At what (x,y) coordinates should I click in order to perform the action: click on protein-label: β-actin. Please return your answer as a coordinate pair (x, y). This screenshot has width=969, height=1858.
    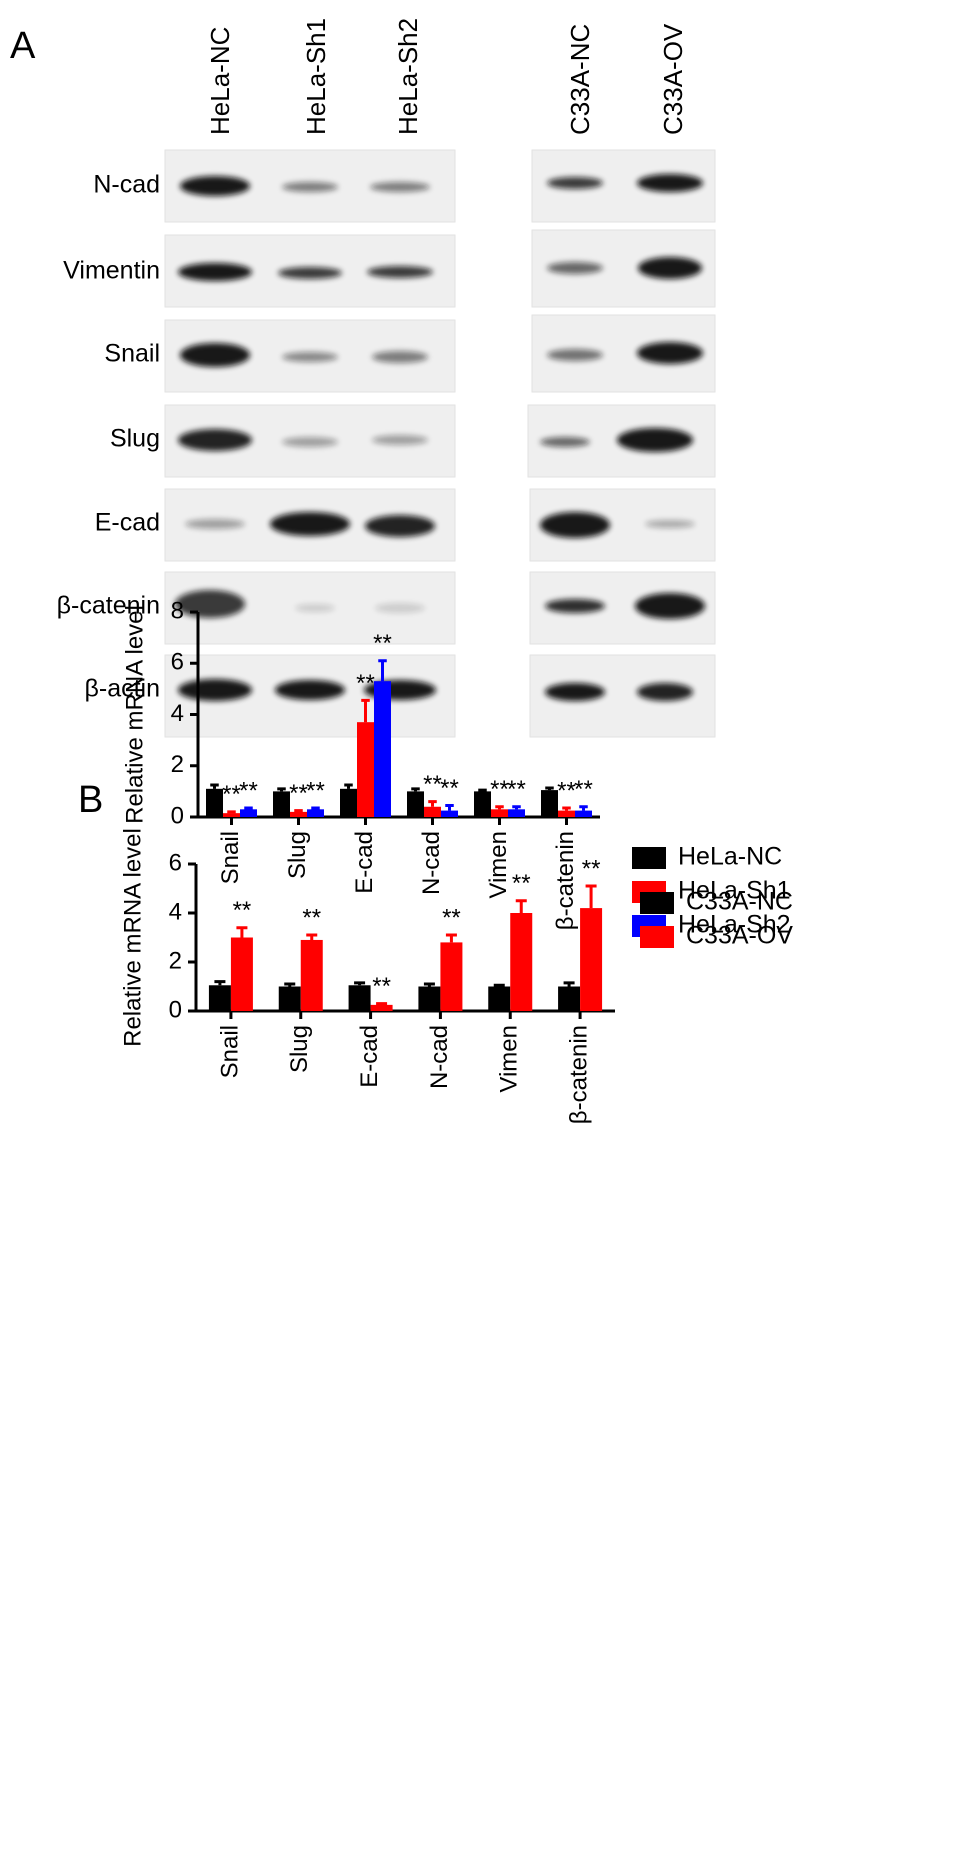
    Looking at the image, I should click on (122, 689).